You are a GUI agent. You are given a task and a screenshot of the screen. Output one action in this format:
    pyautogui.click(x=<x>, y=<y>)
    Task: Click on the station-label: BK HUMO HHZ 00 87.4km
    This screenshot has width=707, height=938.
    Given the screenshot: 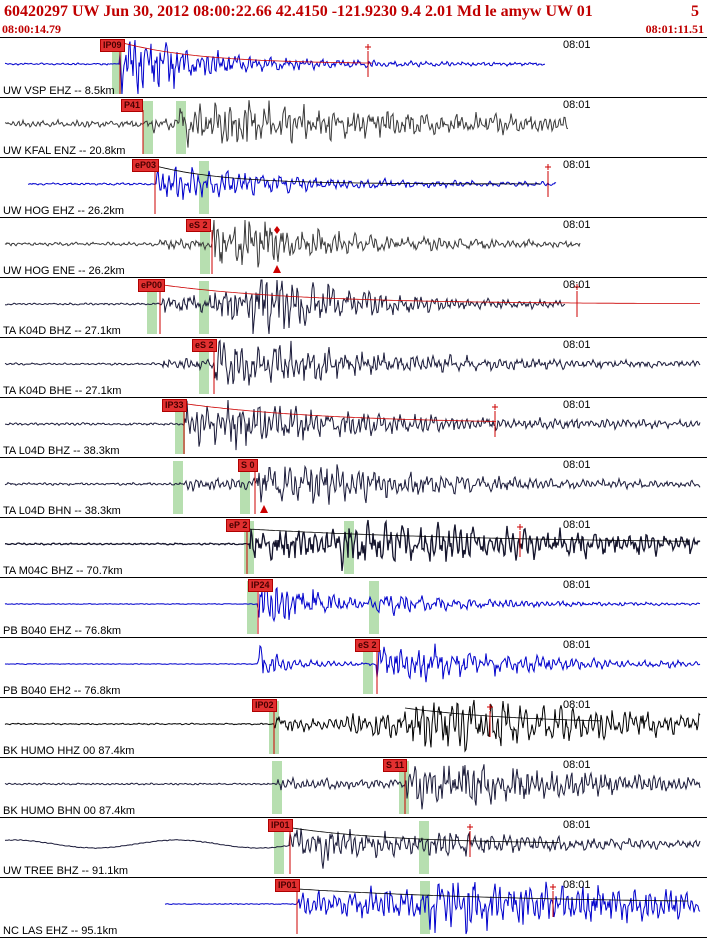 What is the action you would take?
    pyautogui.click(x=69, y=751)
    